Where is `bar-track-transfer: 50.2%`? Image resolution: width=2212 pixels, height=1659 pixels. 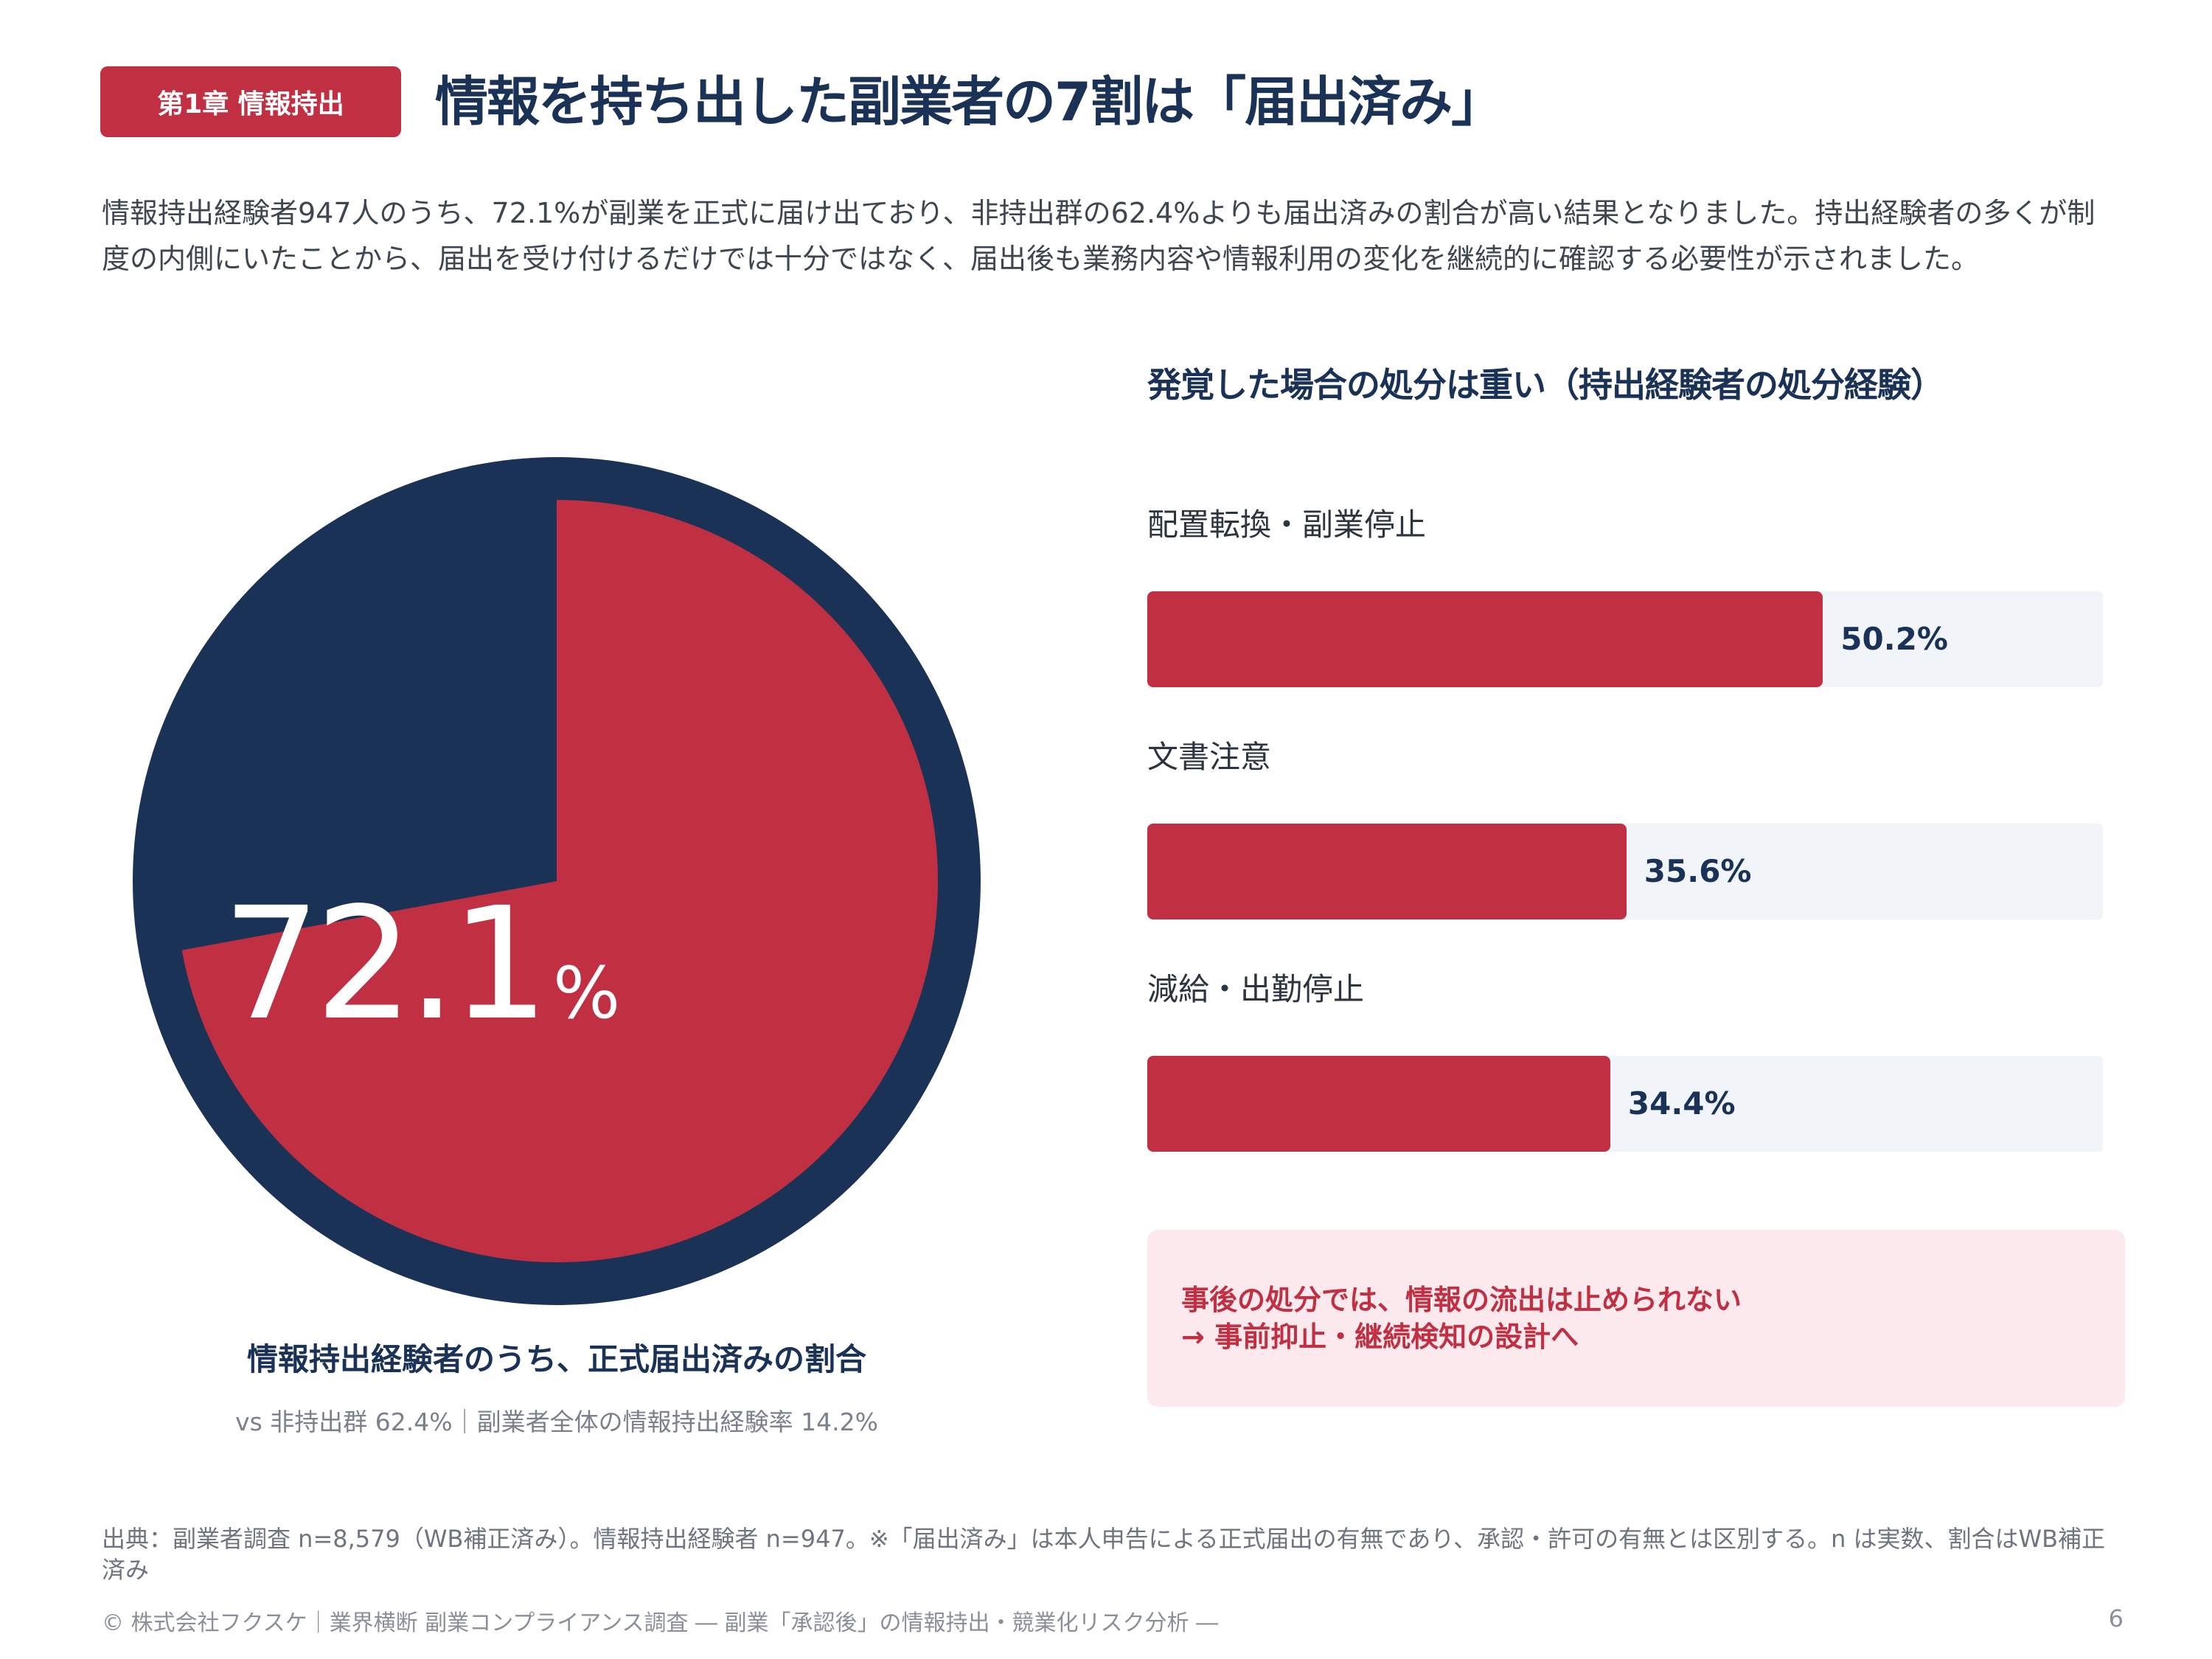
bar-track-transfer: 50.2% is located at coordinates (1625, 639).